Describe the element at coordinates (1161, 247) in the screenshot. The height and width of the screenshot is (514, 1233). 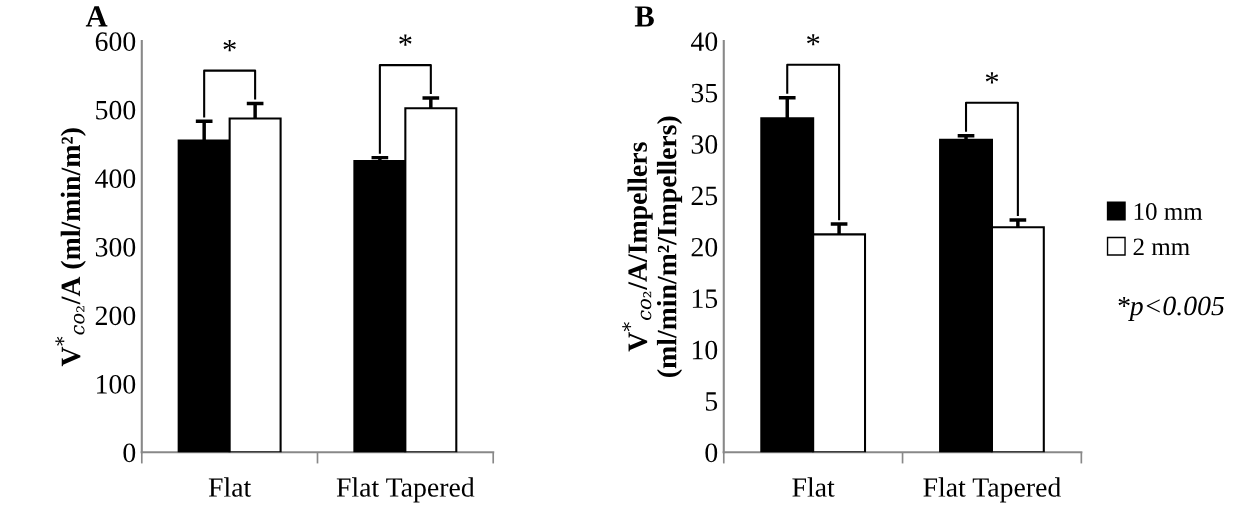
I see `legend-label: 2 mm` at that location.